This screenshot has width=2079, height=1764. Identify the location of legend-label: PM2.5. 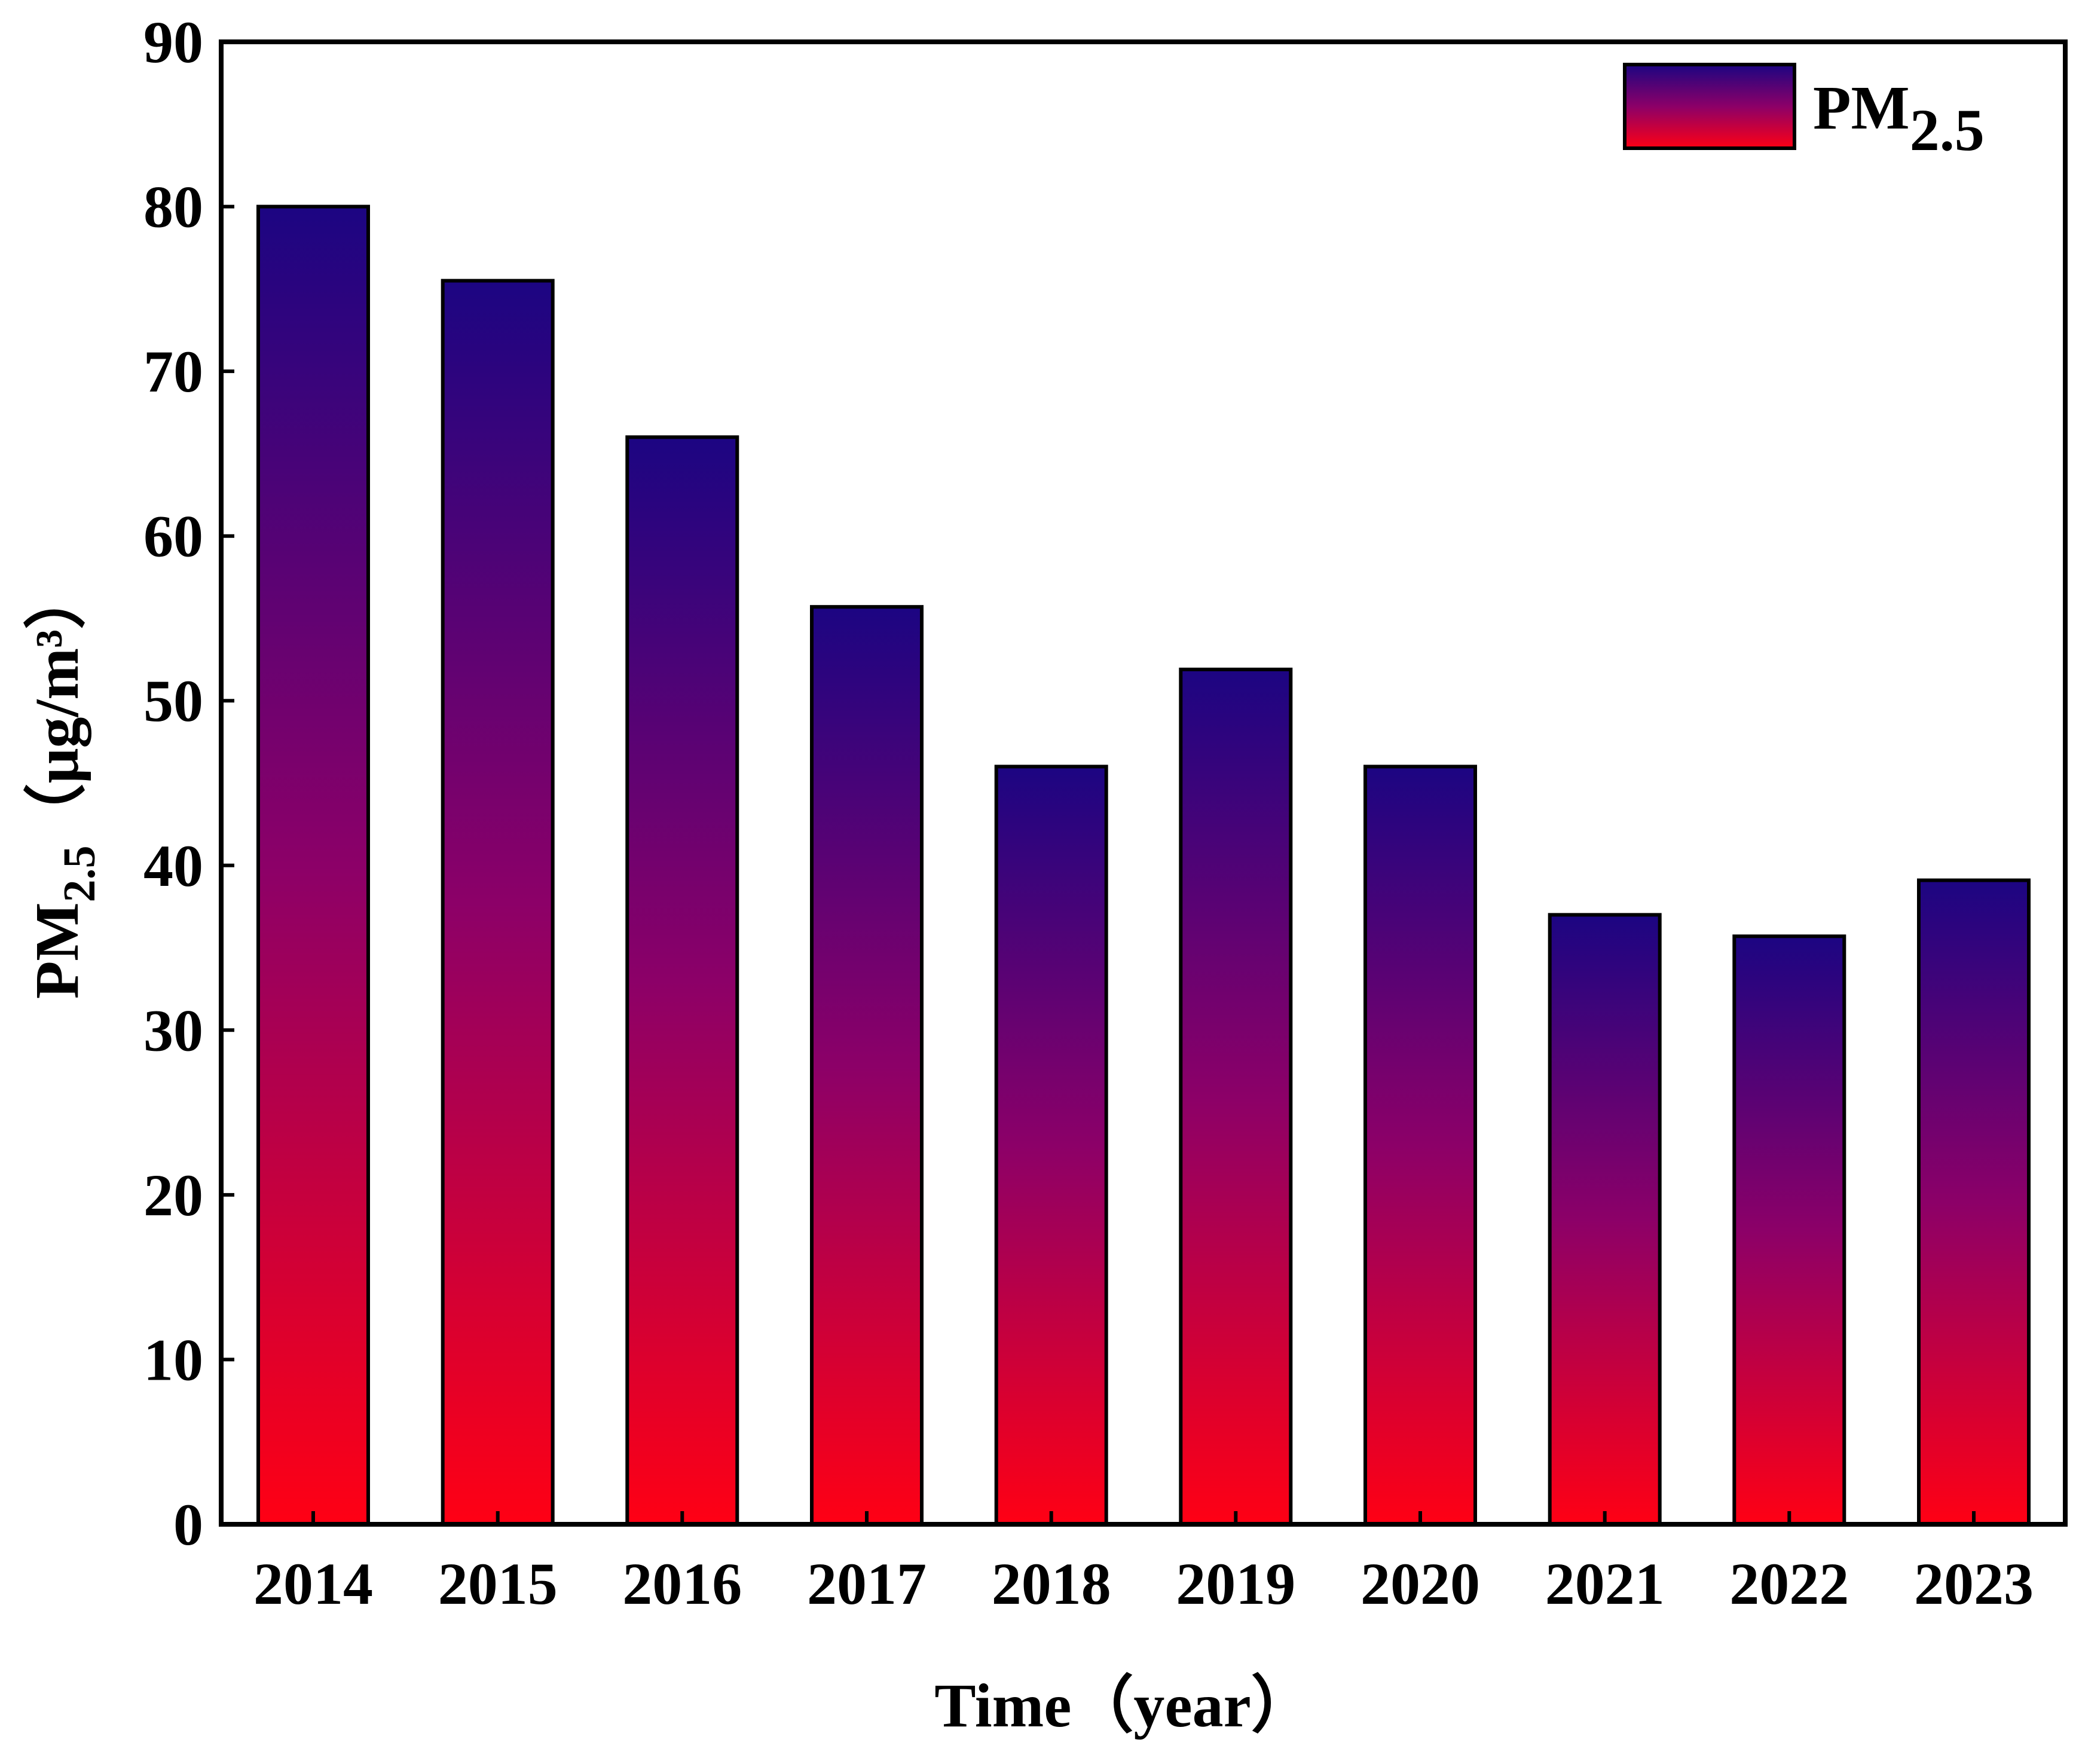
(1899, 118).